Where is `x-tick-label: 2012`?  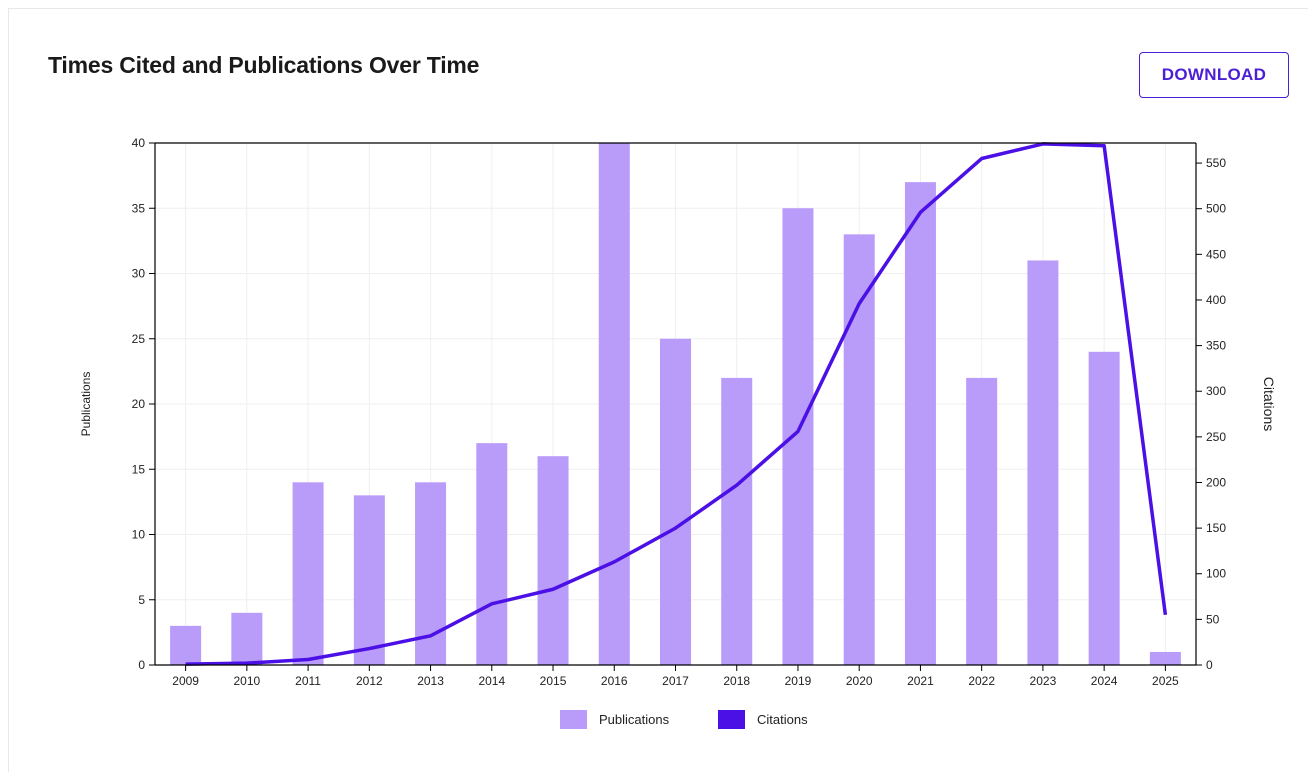 x-tick-label: 2012 is located at coordinates (369, 681).